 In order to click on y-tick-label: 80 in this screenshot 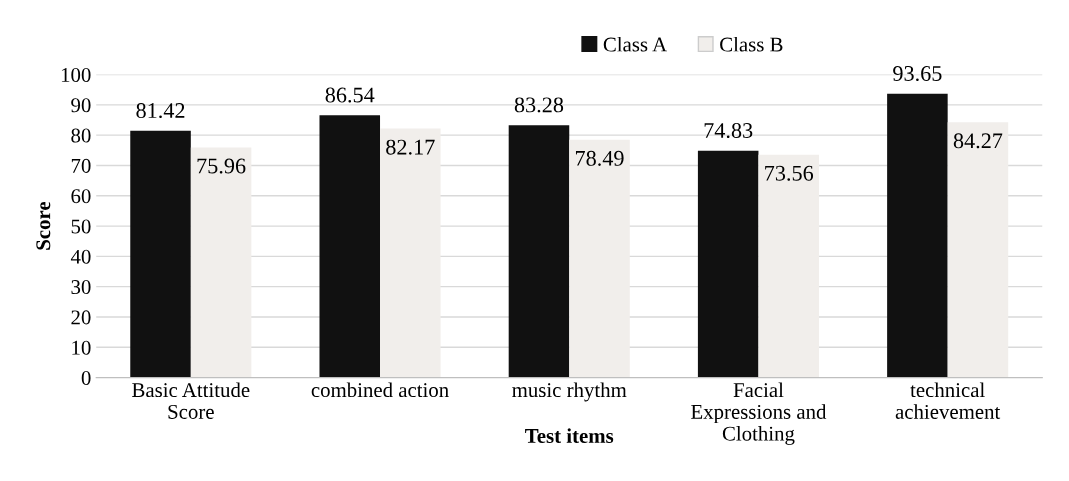, I will do `click(81, 135)`.